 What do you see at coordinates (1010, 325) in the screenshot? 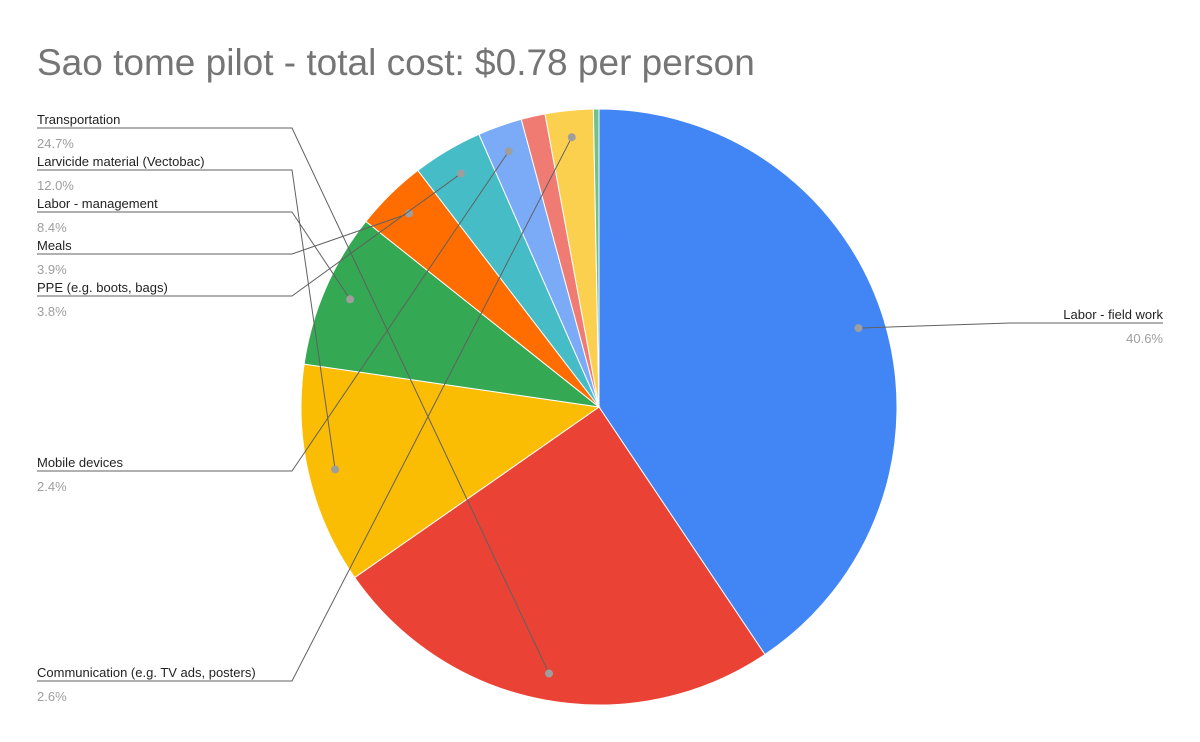
I see `leader-line-labor-field-work` at bounding box center [1010, 325].